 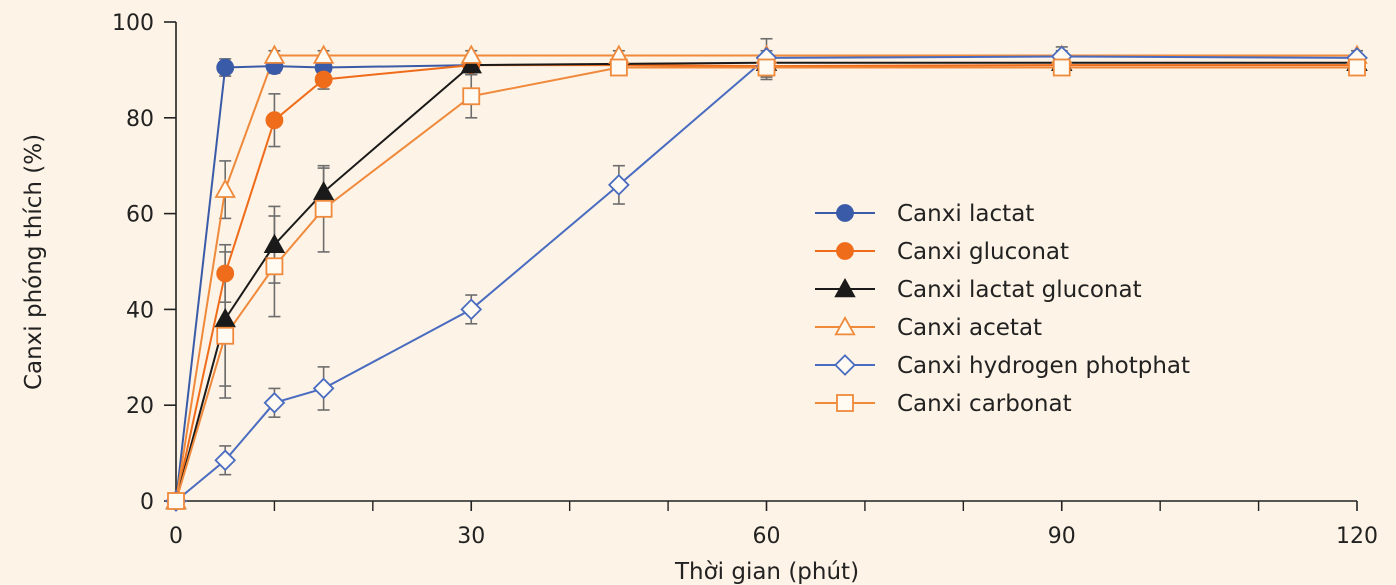 I want to click on x-tick-label: 120, so click(x=1357, y=536).